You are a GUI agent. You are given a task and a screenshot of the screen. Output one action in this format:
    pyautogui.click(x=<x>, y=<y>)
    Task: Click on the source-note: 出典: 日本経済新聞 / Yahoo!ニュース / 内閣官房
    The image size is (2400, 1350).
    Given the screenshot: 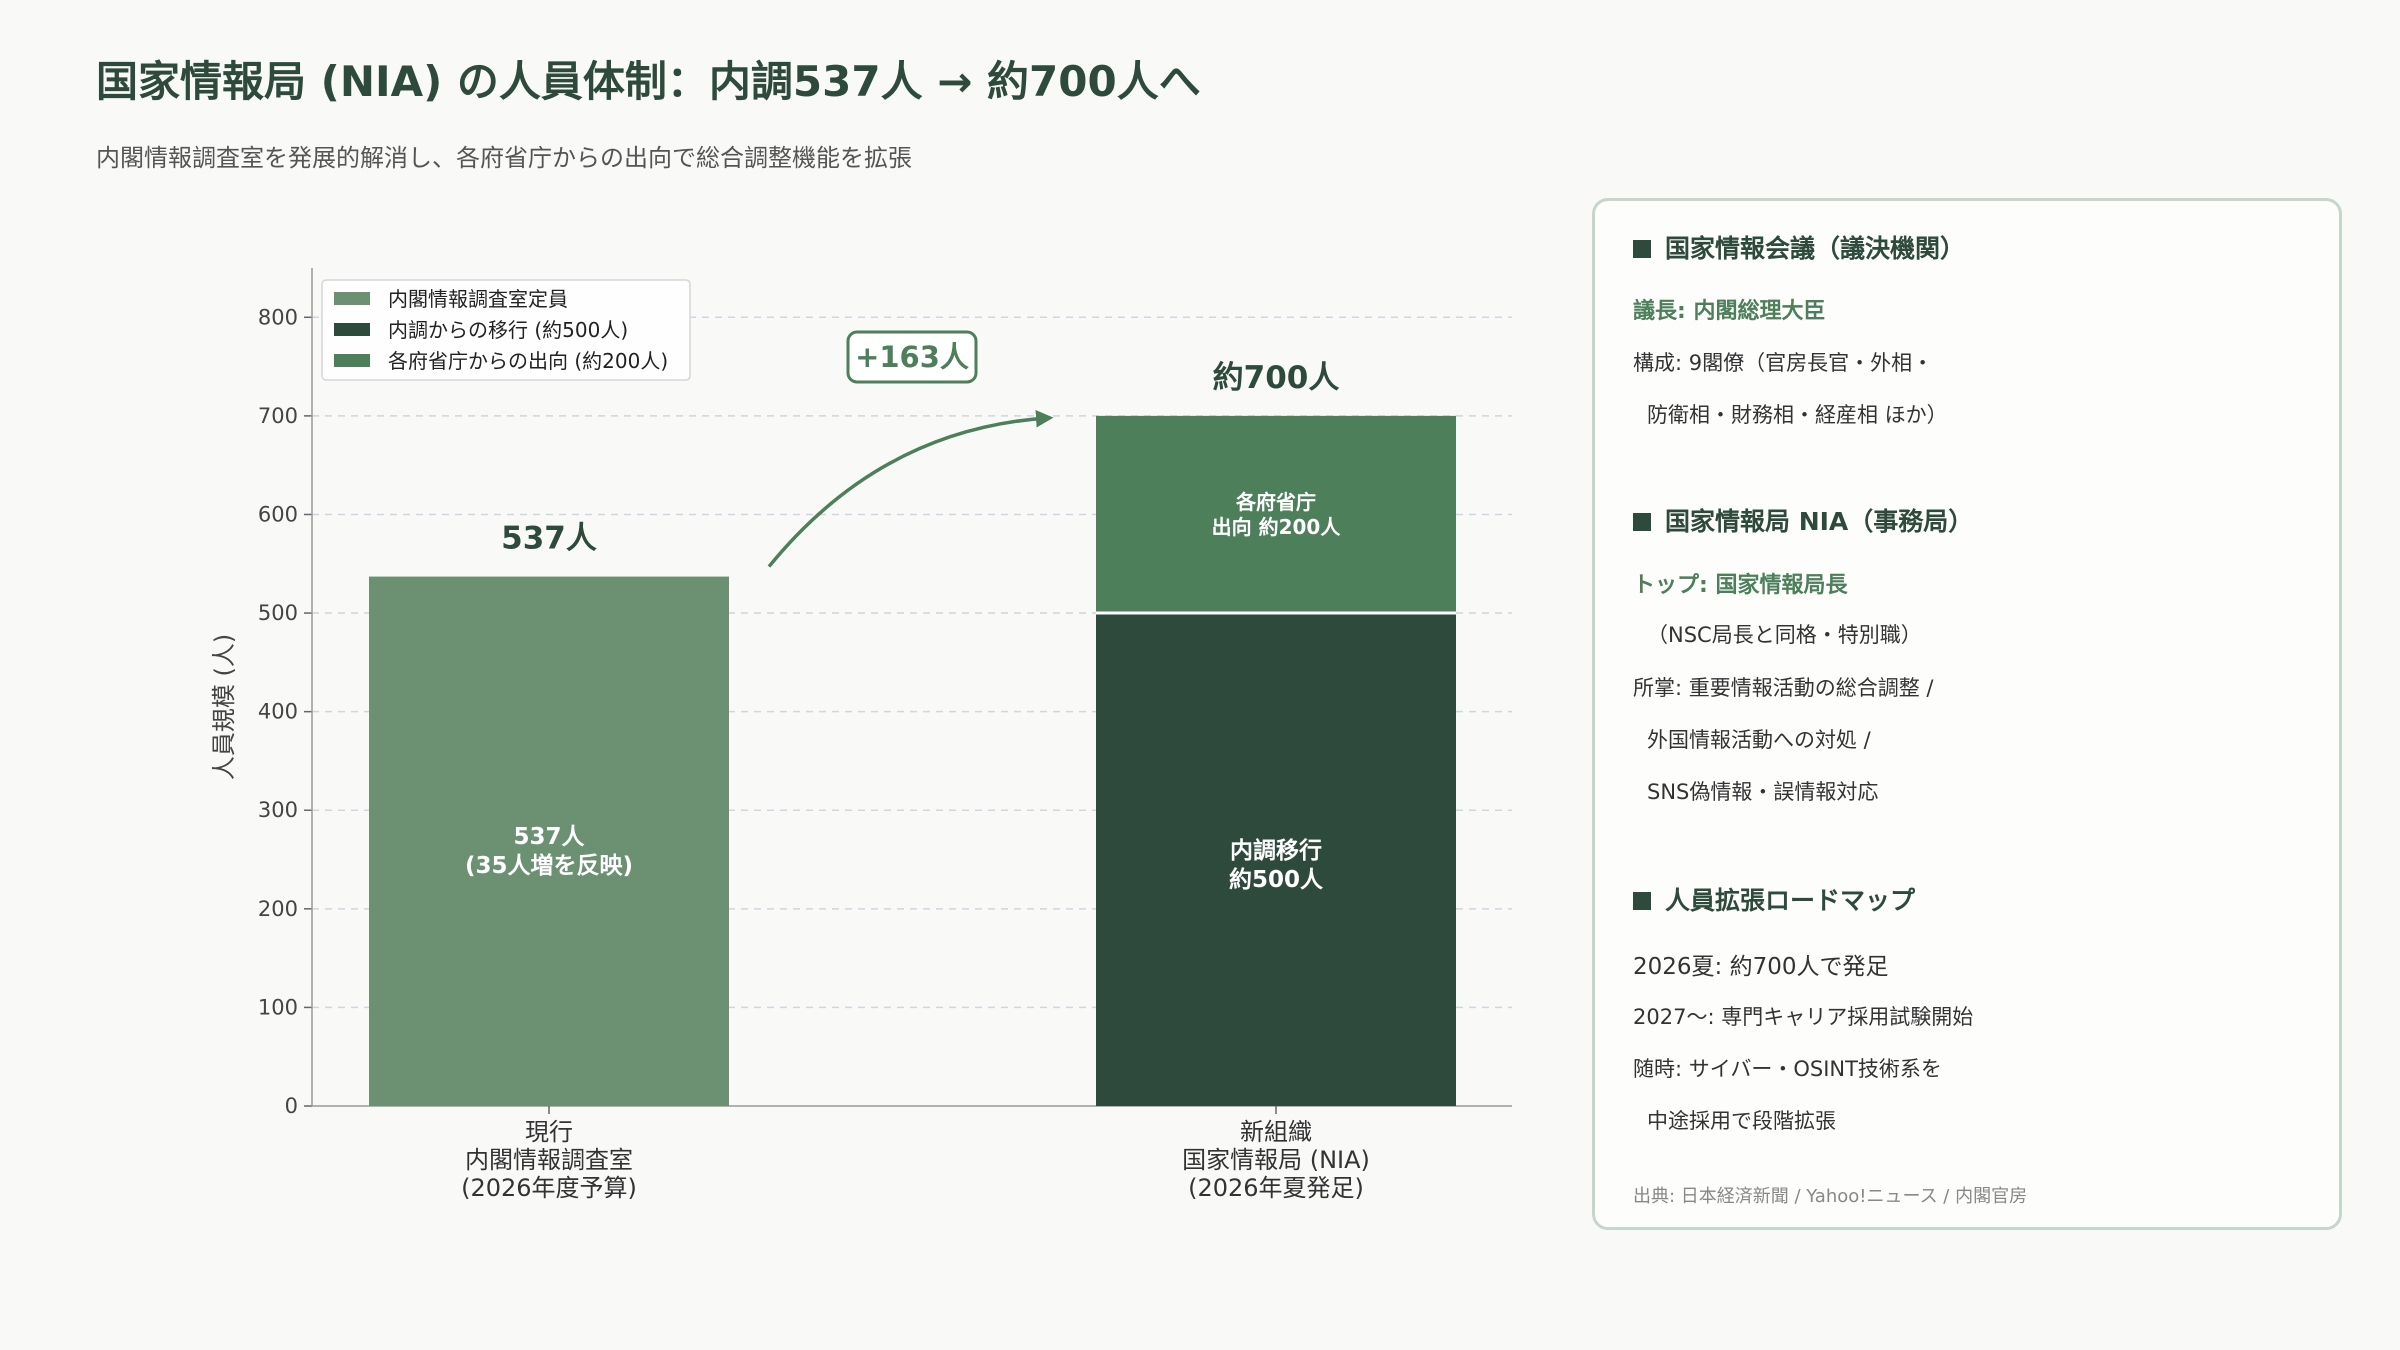 What is the action you would take?
    pyautogui.click(x=1830, y=1196)
    